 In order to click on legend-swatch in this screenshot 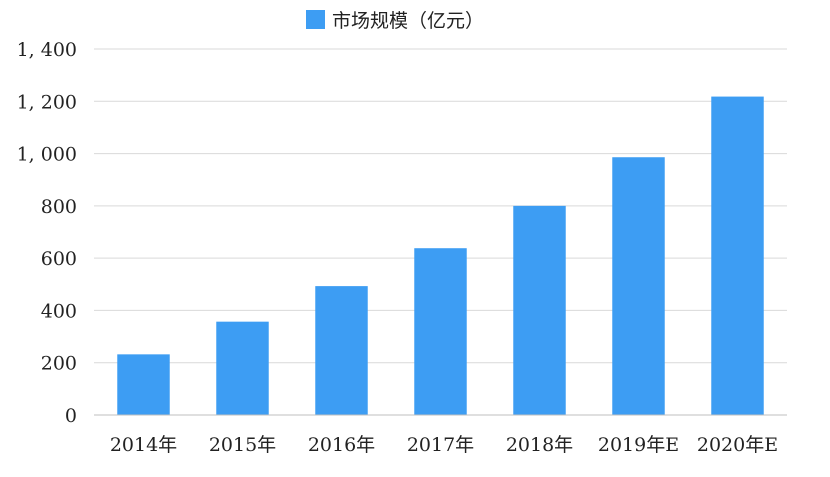, I will do `click(315, 19)`.